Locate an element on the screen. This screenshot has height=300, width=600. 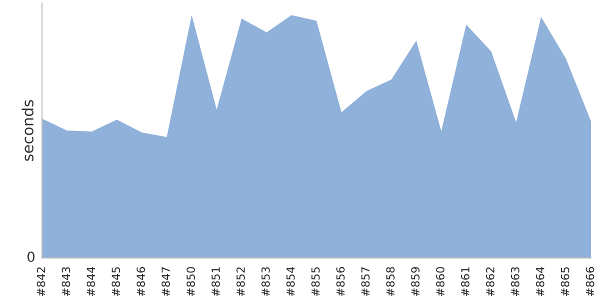
x-tick-label: #864 is located at coordinates (540, 281).